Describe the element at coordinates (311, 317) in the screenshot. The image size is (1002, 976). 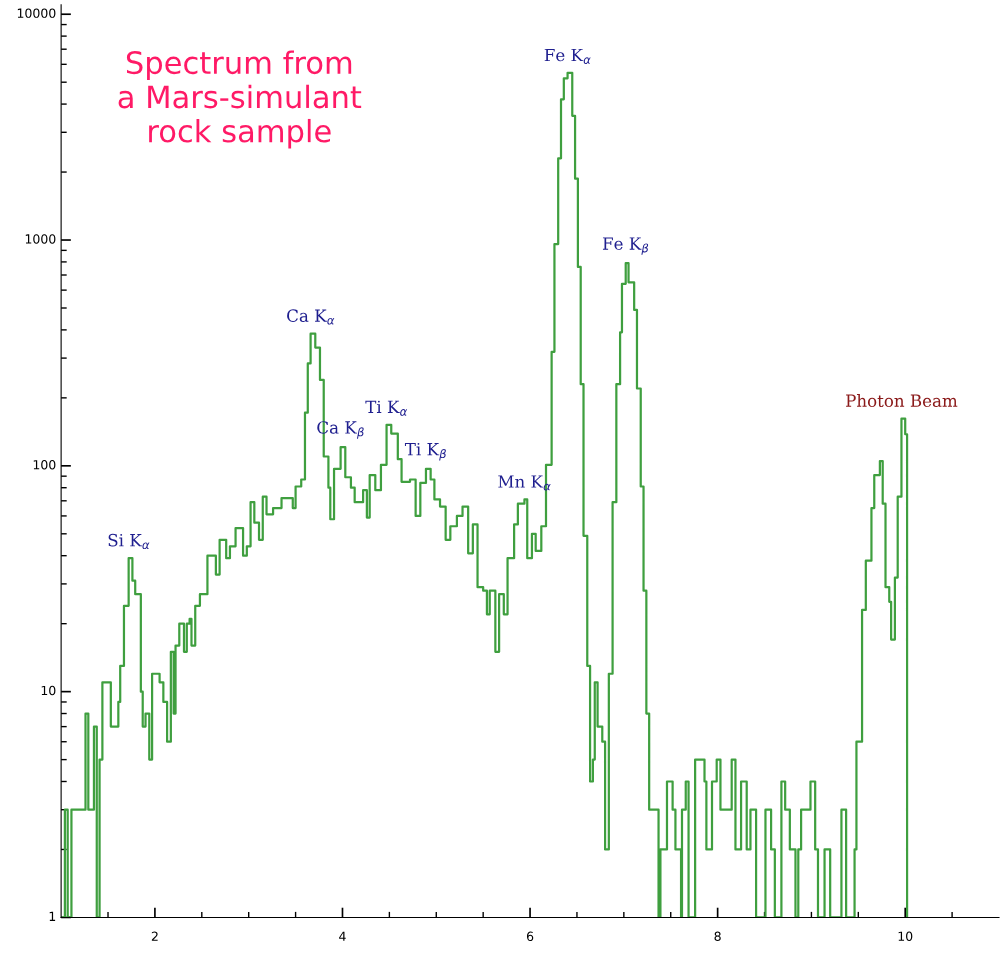
I see `annotation: Ca K$_{α}$` at that location.